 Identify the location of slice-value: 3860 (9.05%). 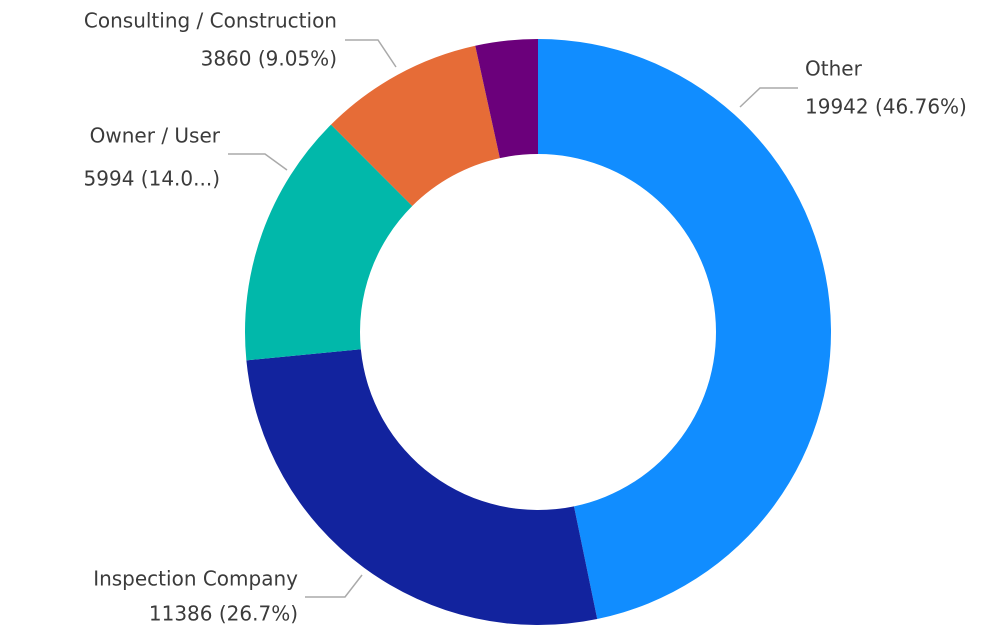
(269, 59).